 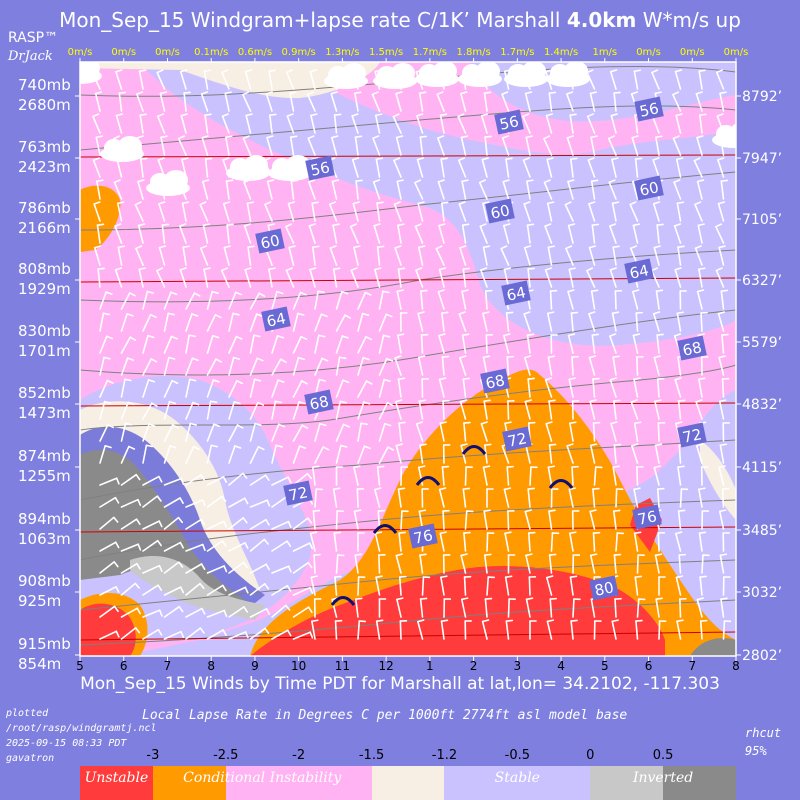 What do you see at coordinates (762, 593) in the screenshot?
I see `y-label-ft: 3032’` at bounding box center [762, 593].